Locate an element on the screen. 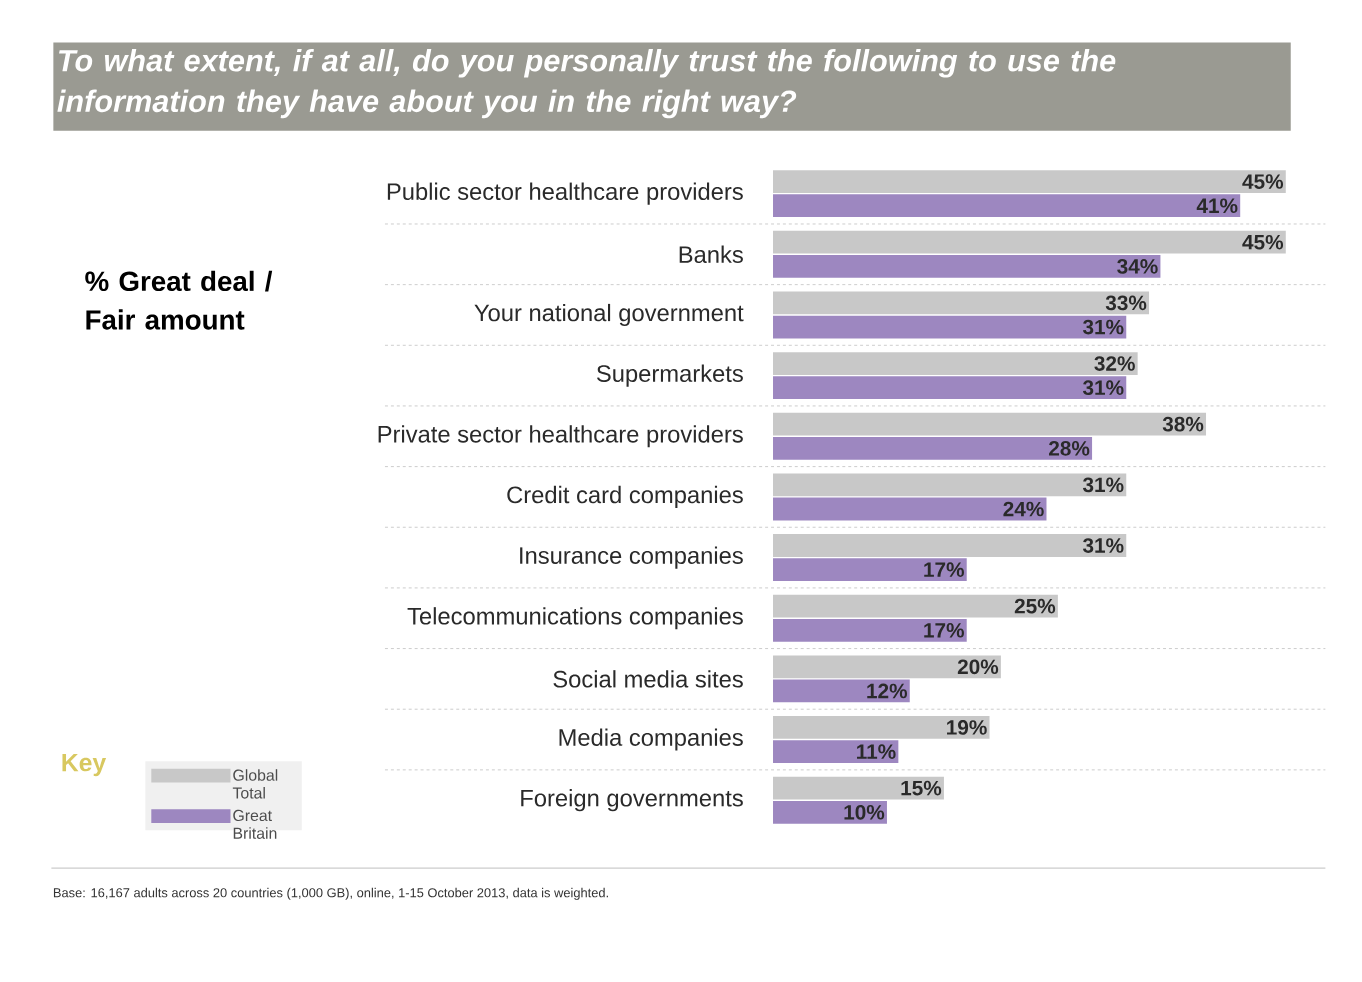 Image resolution: width=1362 pixels, height=982 pixels. data-label: 11% is located at coordinates (876, 751).